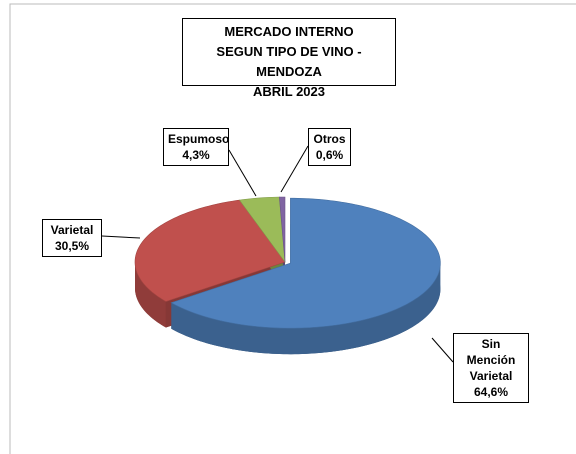 The image size is (576, 454). What do you see at coordinates (72, 230) in the screenshot?
I see `label-category: Varietal` at bounding box center [72, 230].